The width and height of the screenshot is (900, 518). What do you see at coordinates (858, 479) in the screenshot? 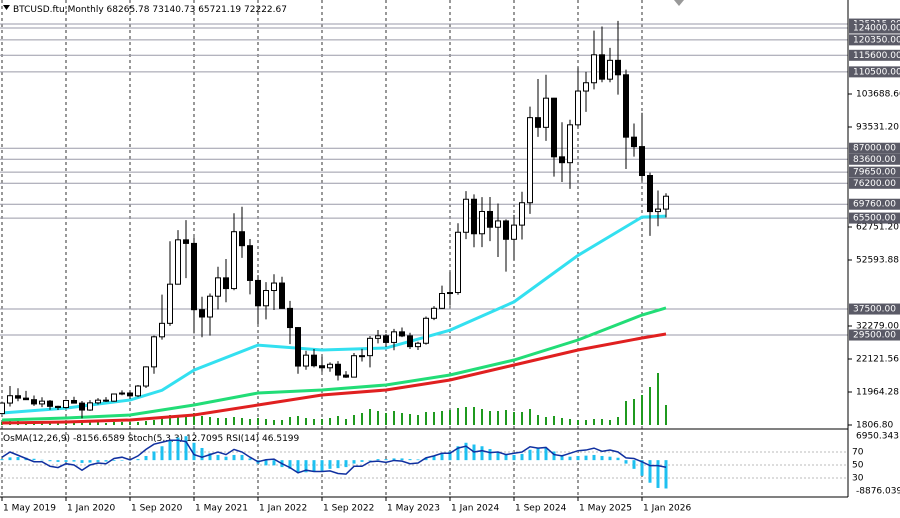
I see `rsi-tick-label: 30` at bounding box center [858, 479].